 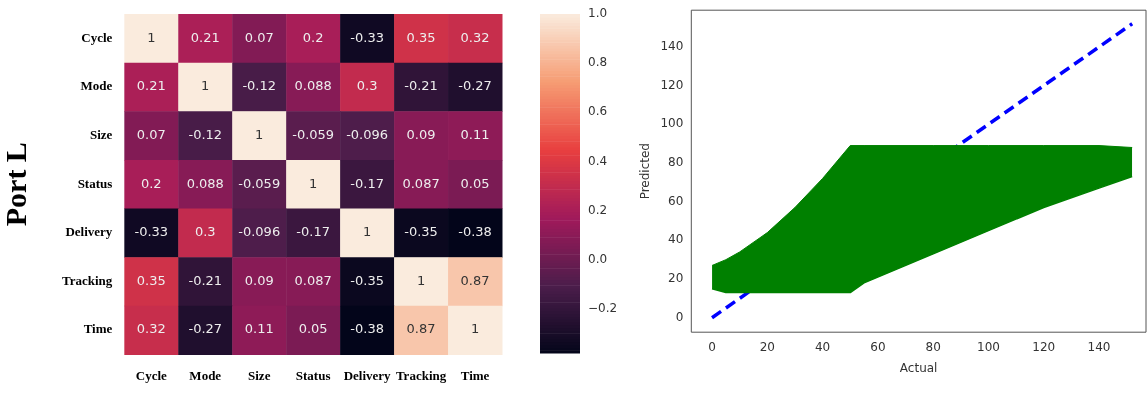 I want to click on color-bar-label: −0.2, so click(x=603, y=307).